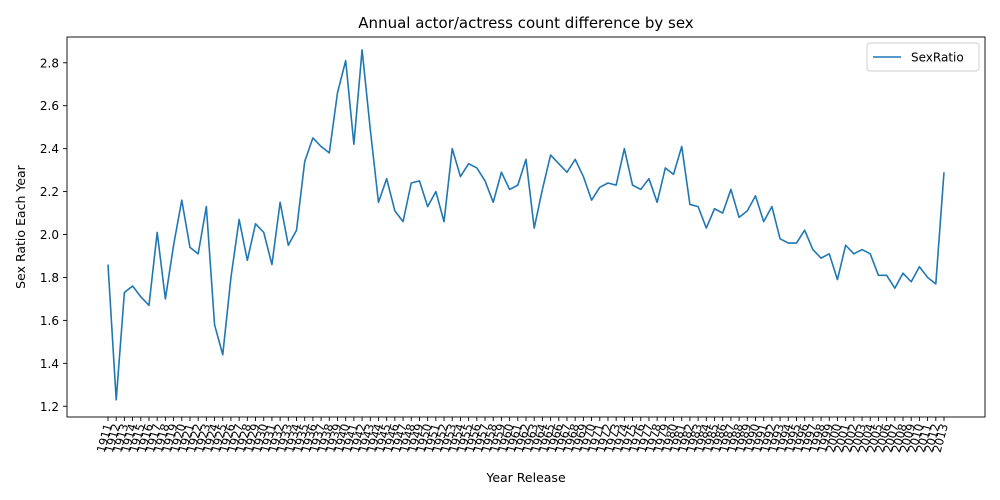  Describe the element at coordinates (49, 321) in the screenshot. I see `y-tick-label: 1.6` at that location.